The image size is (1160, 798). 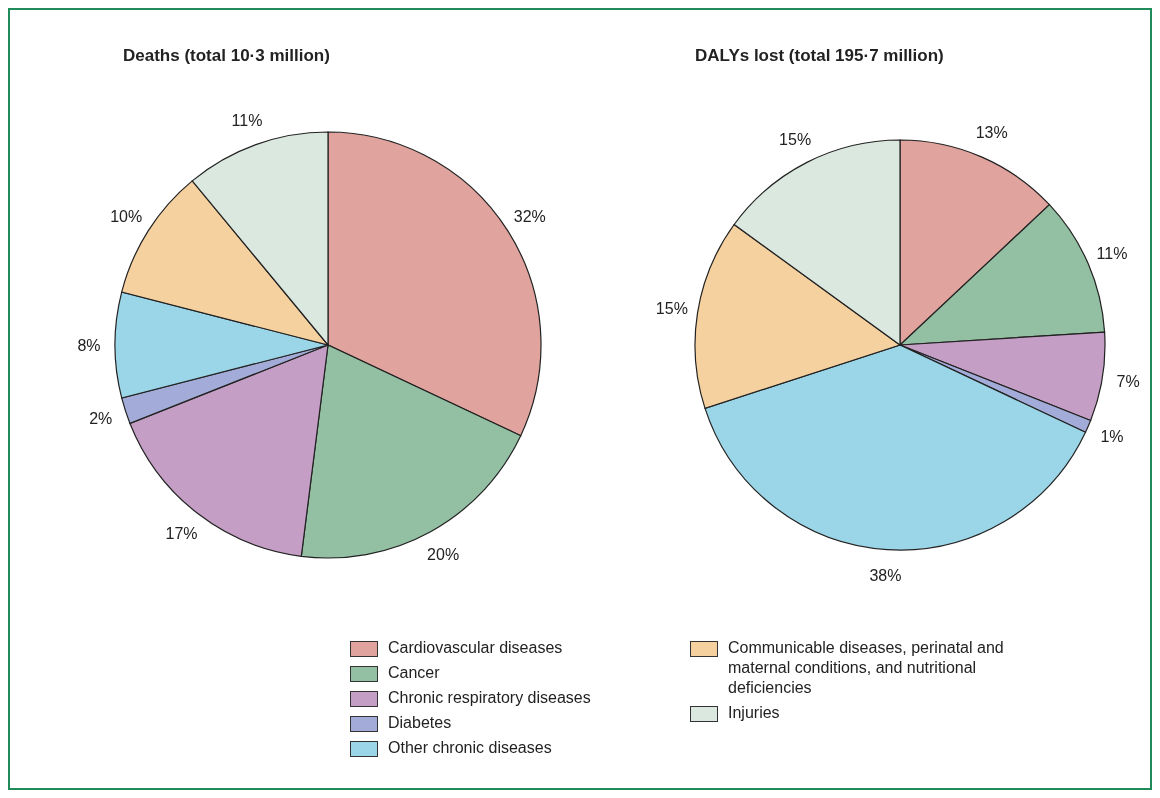 What do you see at coordinates (1128, 381) in the screenshot?
I see `data-label: 7%` at bounding box center [1128, 381].